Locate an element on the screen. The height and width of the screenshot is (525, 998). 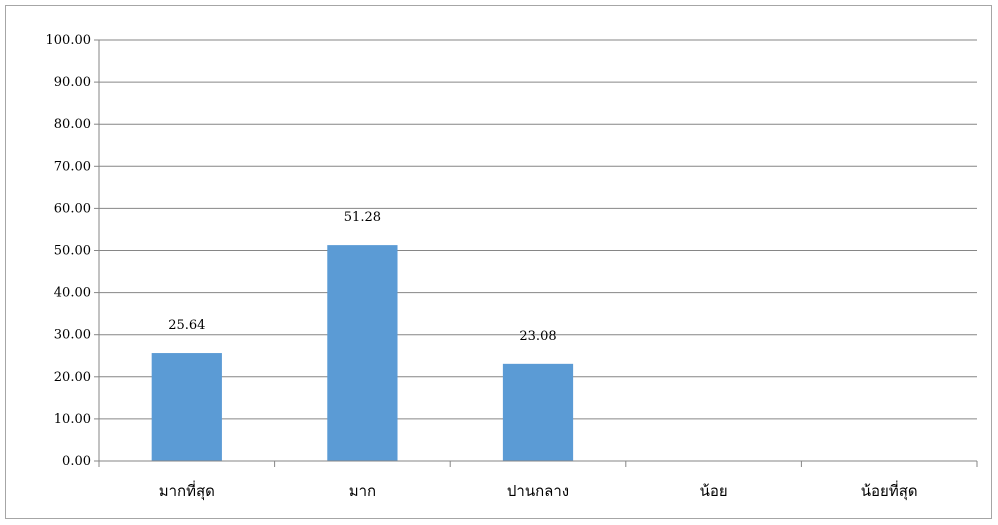
y-tick-label: 80.00 is located at coordinates (72, 124).